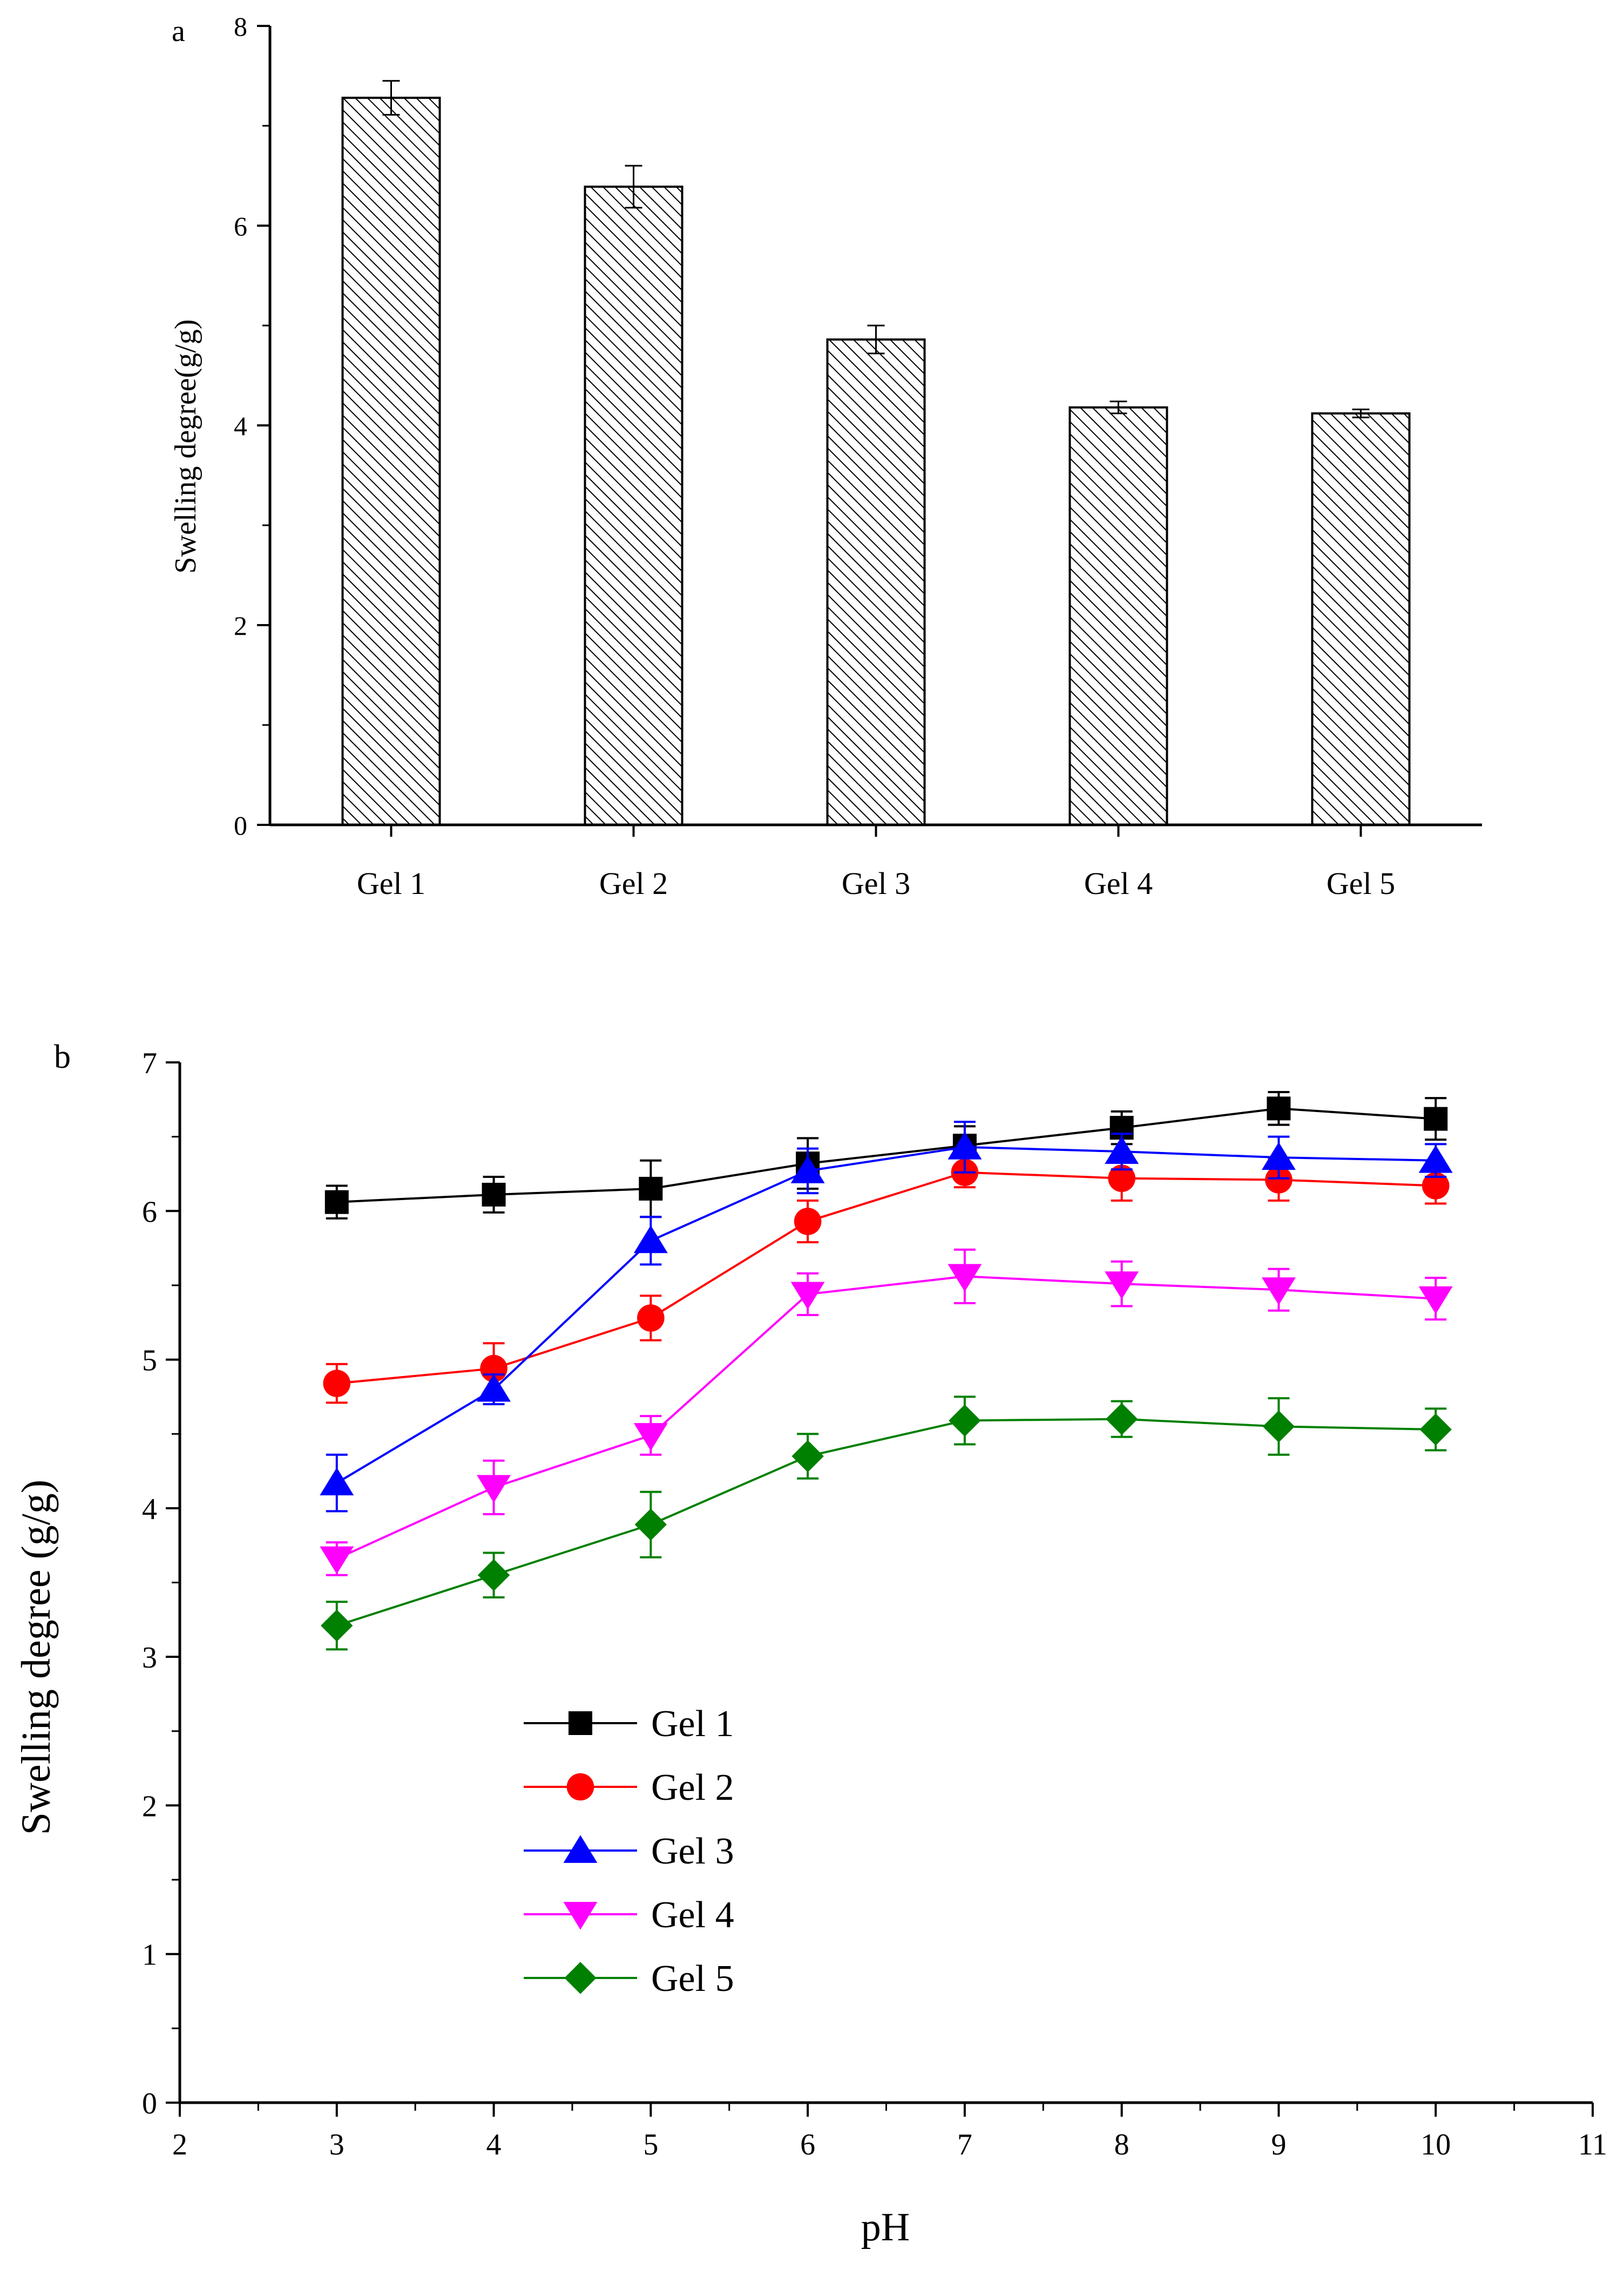 This screenshot has height=2270, width=1624. What do you see at coordinates (178, 32) in the screenshot?
I see `panel-label-a: a` at bounding box center [178, 32].